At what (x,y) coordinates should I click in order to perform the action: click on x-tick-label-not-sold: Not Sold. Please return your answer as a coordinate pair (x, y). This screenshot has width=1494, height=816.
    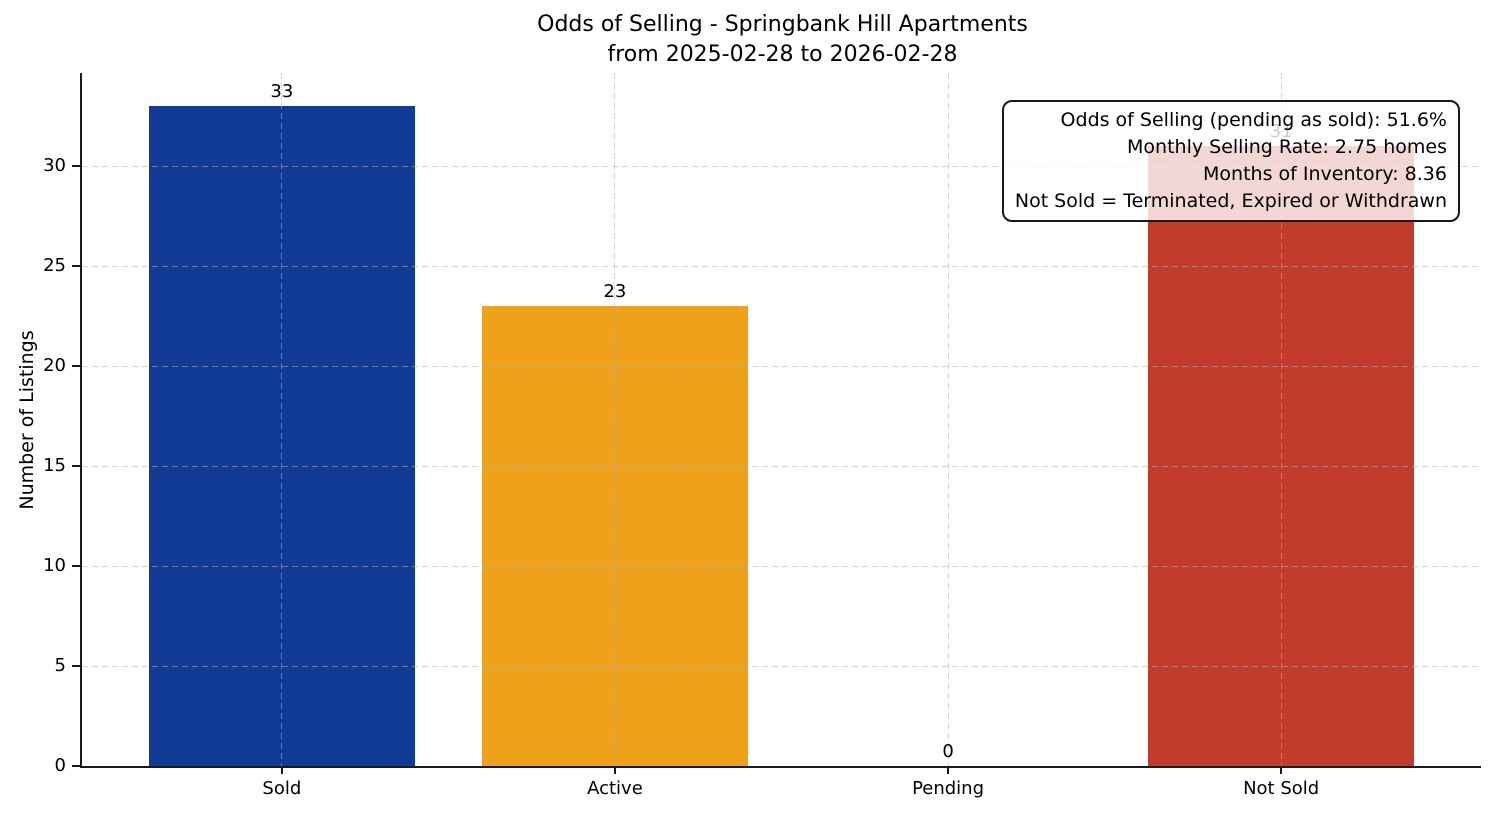
    Looking at the image, I should click on (1281, 788).